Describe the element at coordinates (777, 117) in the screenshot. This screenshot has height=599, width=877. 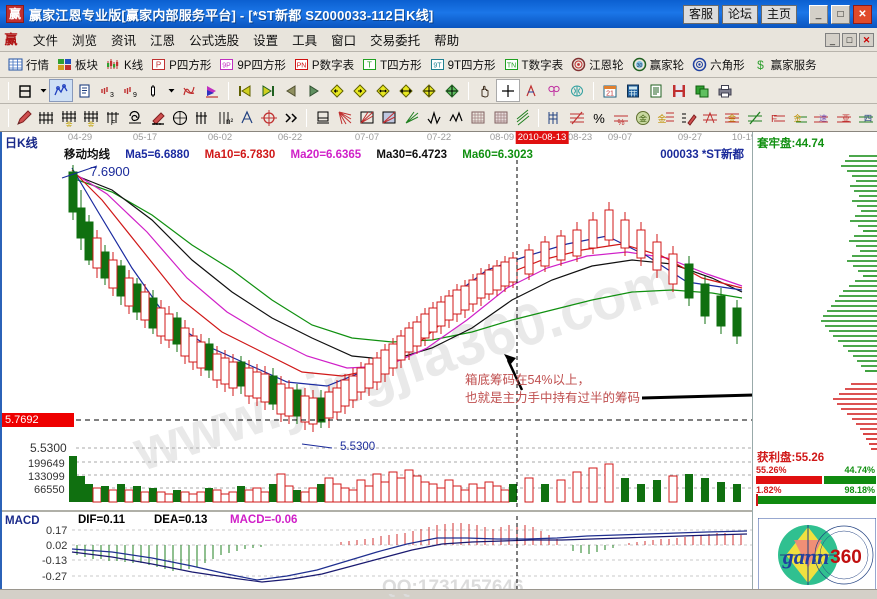
I see `f-line-icon: F` at that location.